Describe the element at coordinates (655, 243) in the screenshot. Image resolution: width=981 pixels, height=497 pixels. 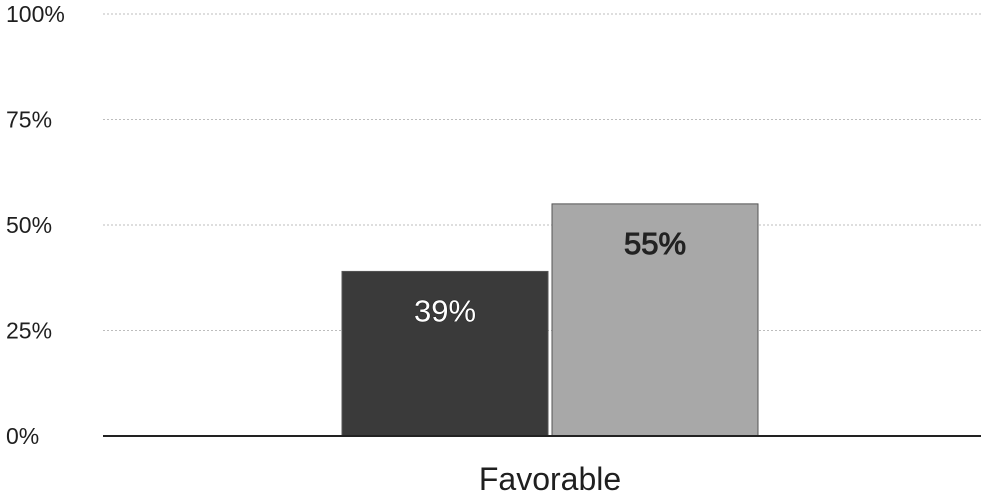
I see `data-label: 55%` at that location.